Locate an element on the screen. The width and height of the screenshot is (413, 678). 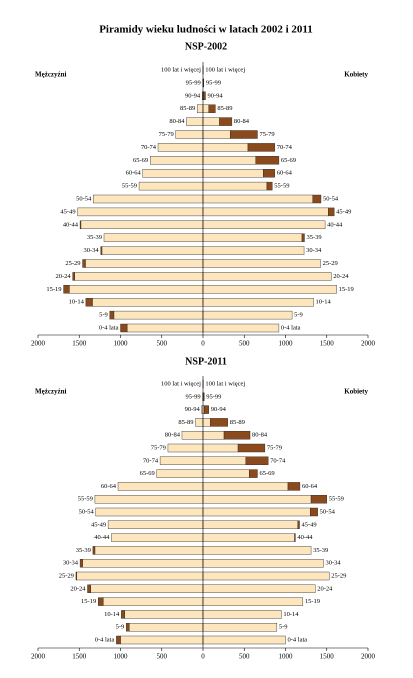
age-label: 65-69 is located at coordinates (266, 473).